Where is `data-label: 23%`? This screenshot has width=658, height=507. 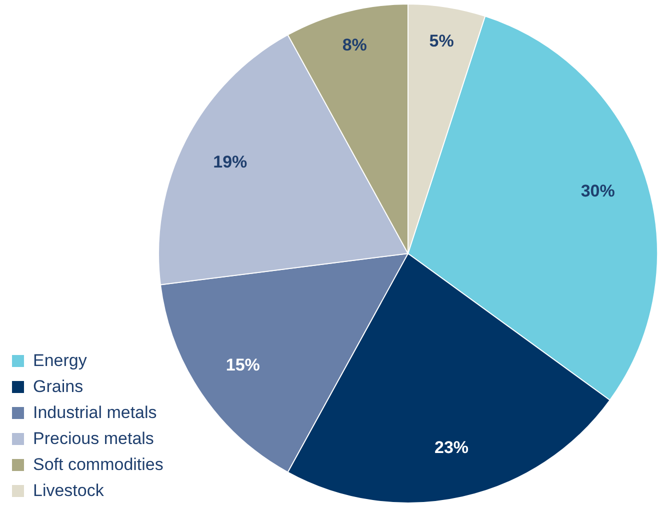 data-label: 23% is located at coordinates (451, 447).